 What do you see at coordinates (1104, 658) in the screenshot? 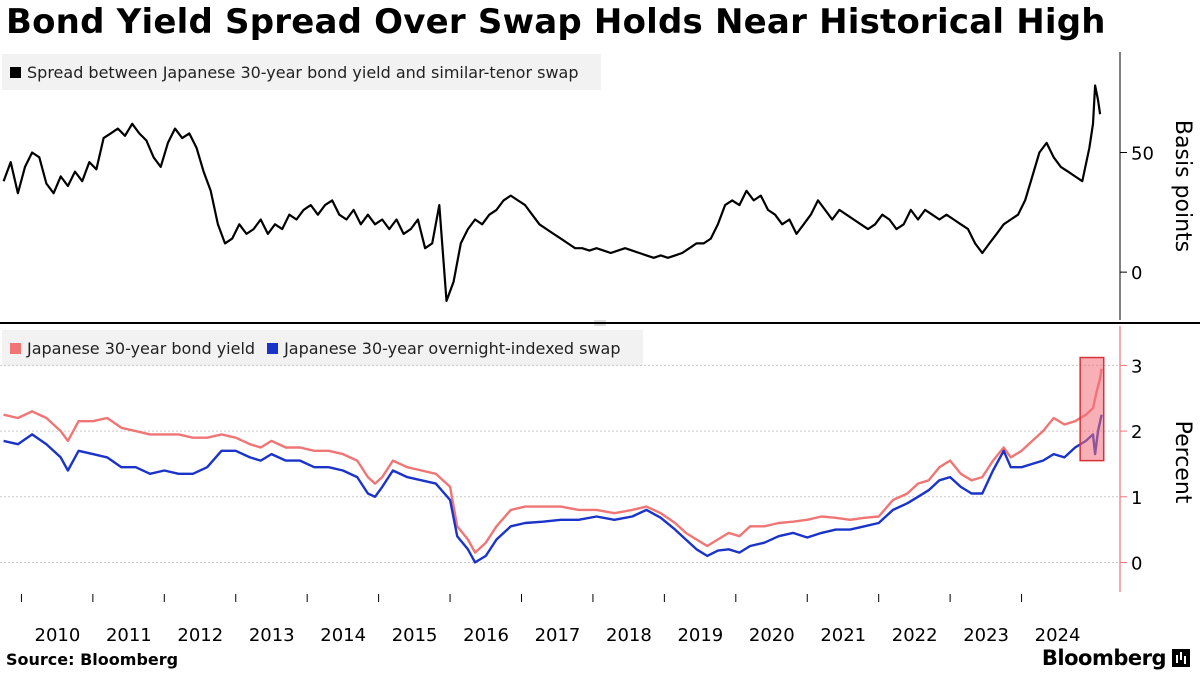
I see `brand-name: Bloomberg` at bounding box center [1104, 658].